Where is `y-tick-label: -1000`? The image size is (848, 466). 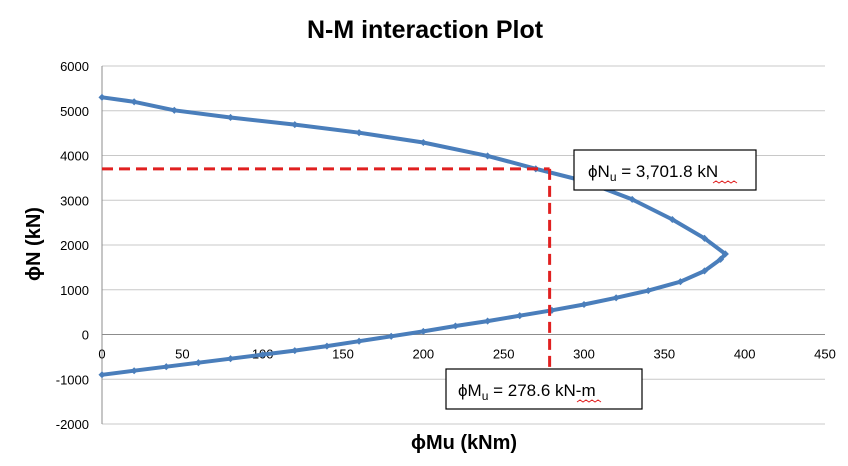 y-tick-label: -1000 is located at coordinates (72, 379).